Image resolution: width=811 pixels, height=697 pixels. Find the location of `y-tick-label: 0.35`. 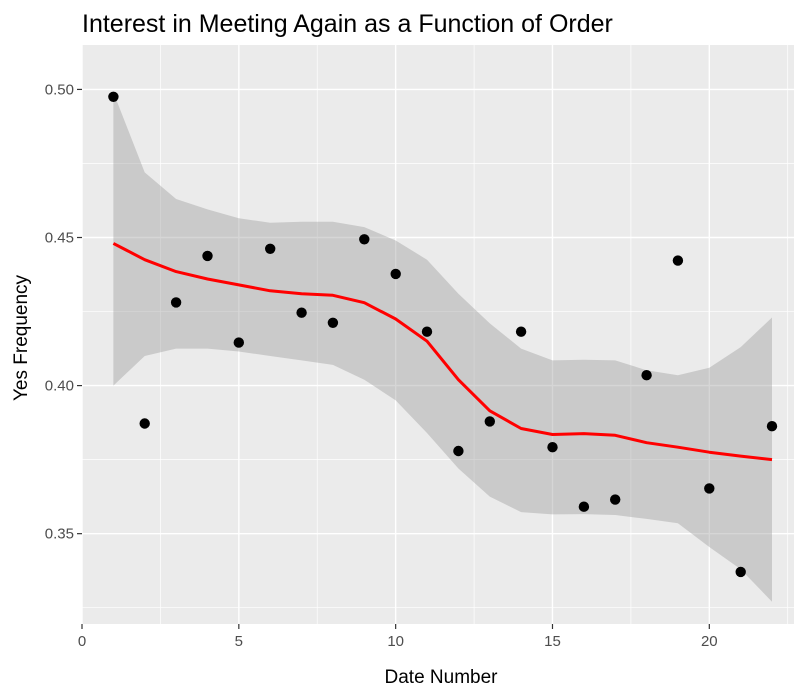

y-tick-label: 0.35 is located at coordinates (59, 534).